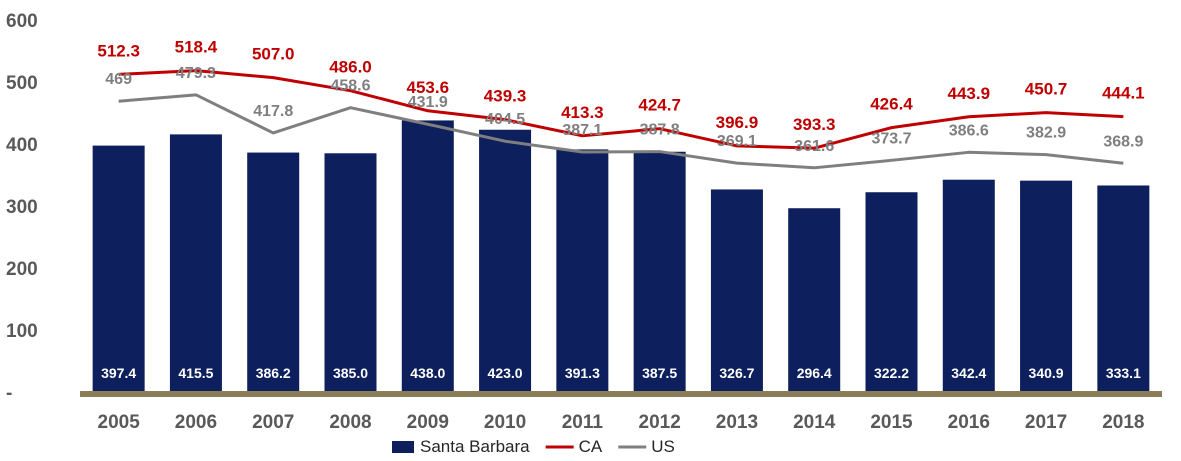 Image resolution: width=1181 pixels, height=461 pixels. What do you see at coordinates (196, 47) in the screenshot?
I see `ca-value-label: 518.4` at bounding box center [196, 47].